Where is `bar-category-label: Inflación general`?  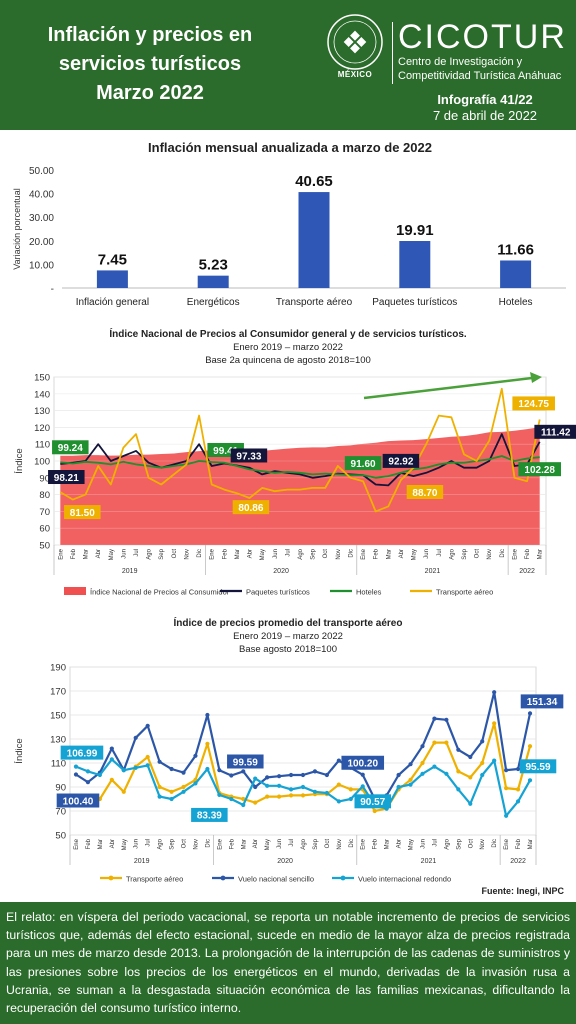 bar-category-label: Inflación general is located at coordinates (112, 302).